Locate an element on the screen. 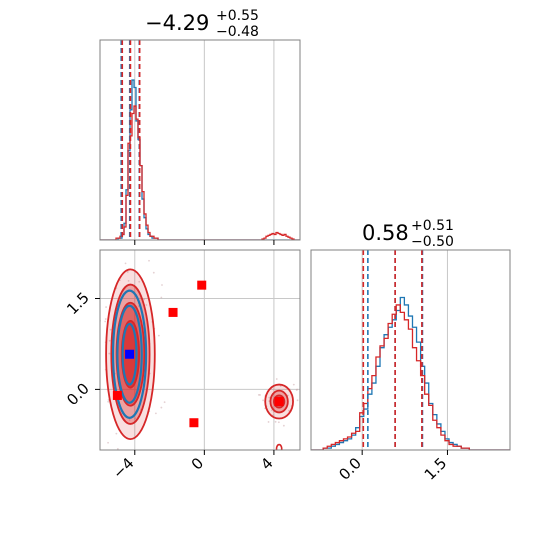 Image resolution: width=550 pixels, height=550 pixels. contour-plot-area is located at coordinates (196, 351).